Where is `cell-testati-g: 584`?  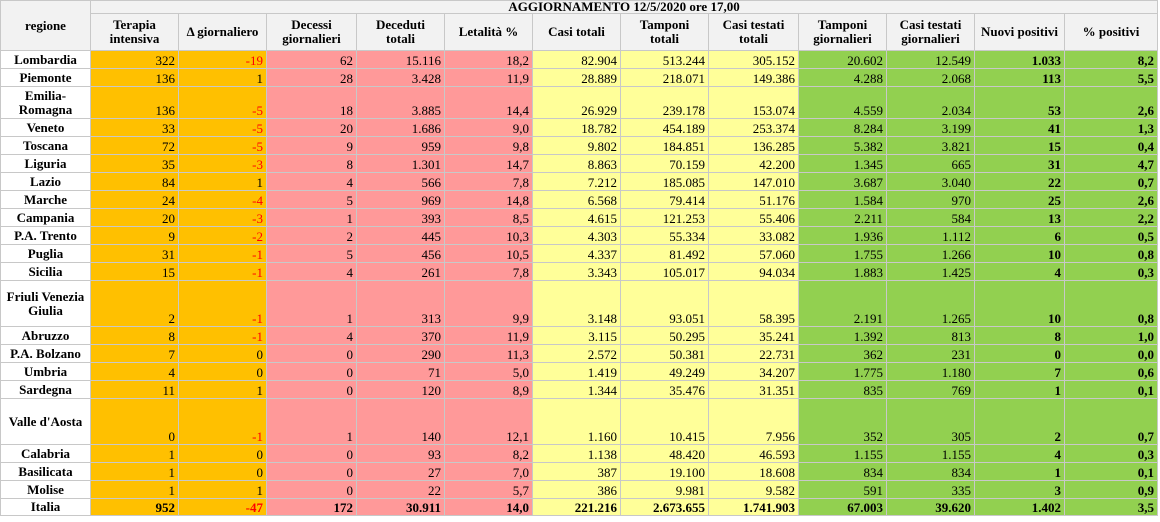
cell-testati-g: 584 is located at coordinates (930, 217).